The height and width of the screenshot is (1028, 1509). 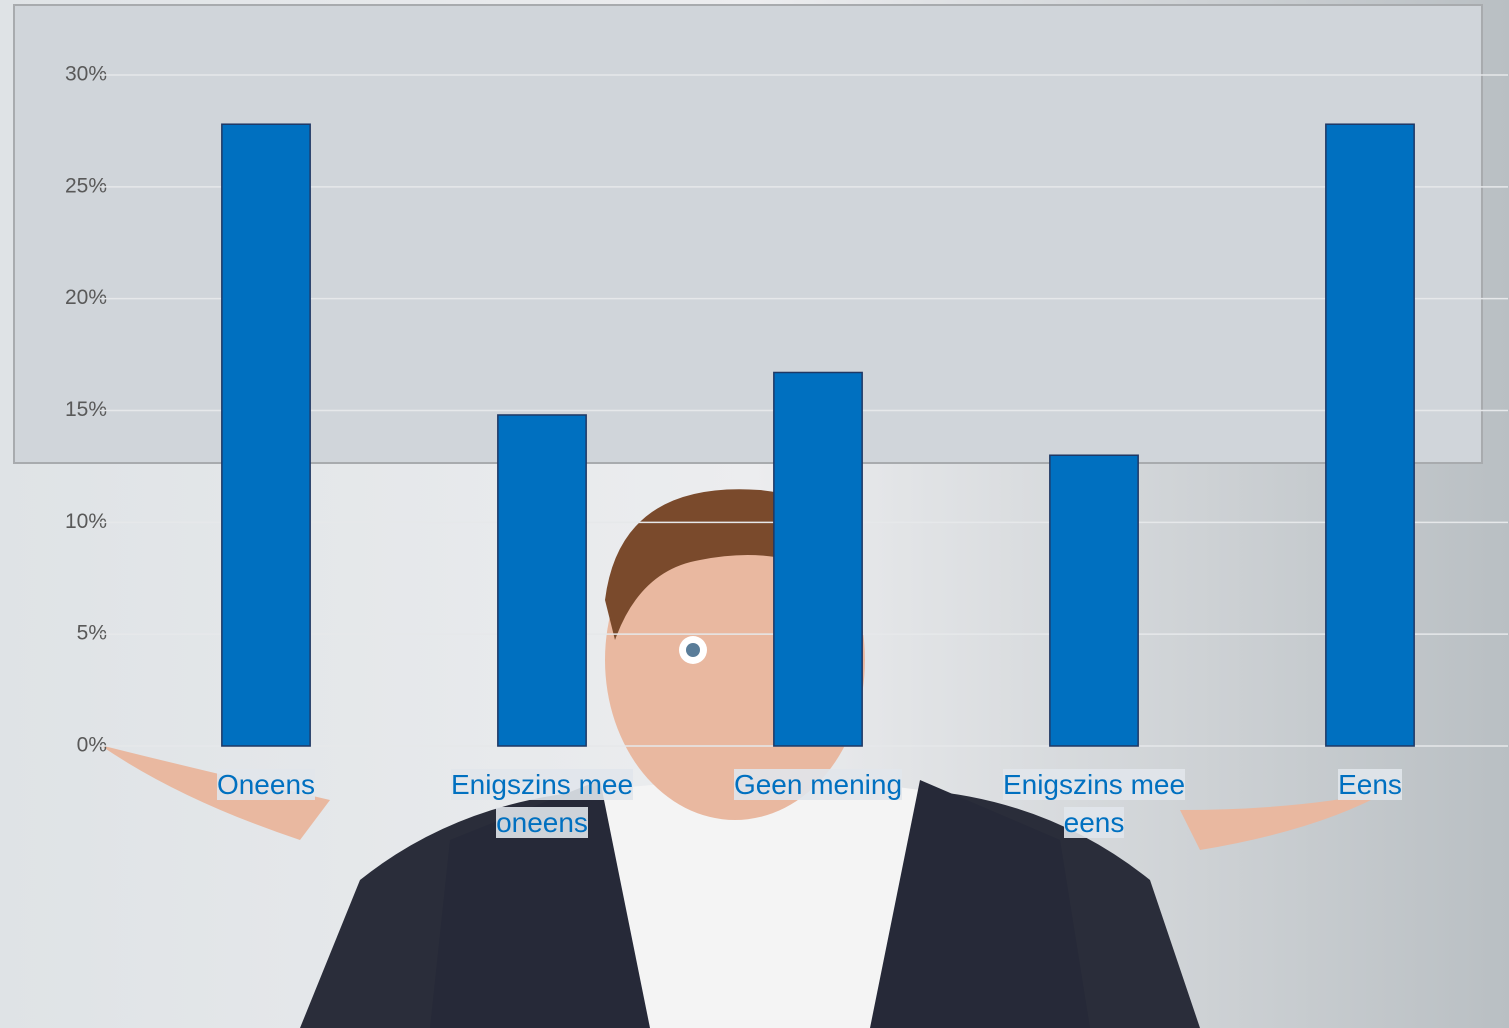 I want to click on x-tick-text: Eens, so click(x=1370, y=784).